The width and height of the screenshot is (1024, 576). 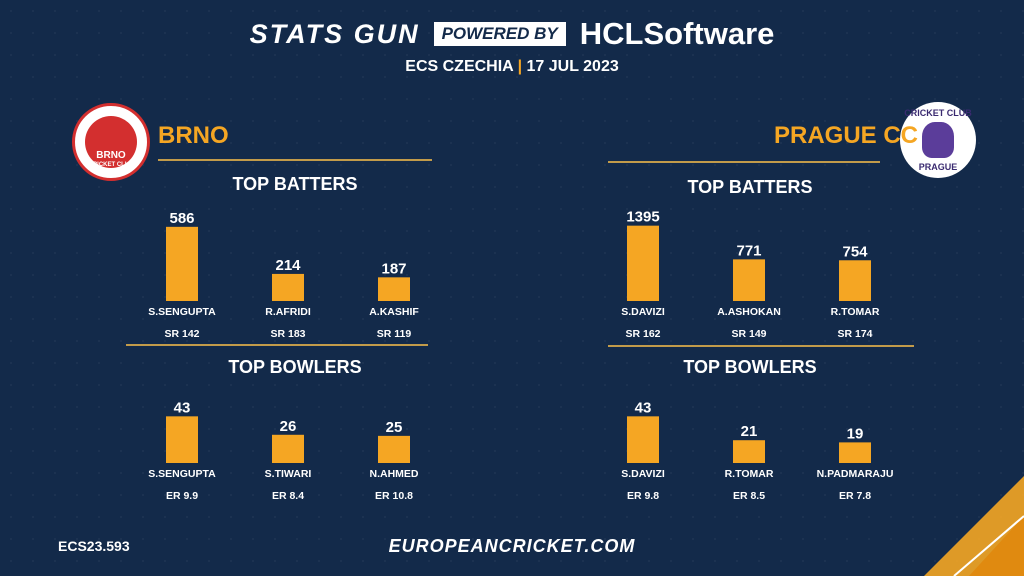 I want to click on value-label: 771, so click(x=748, y=250).